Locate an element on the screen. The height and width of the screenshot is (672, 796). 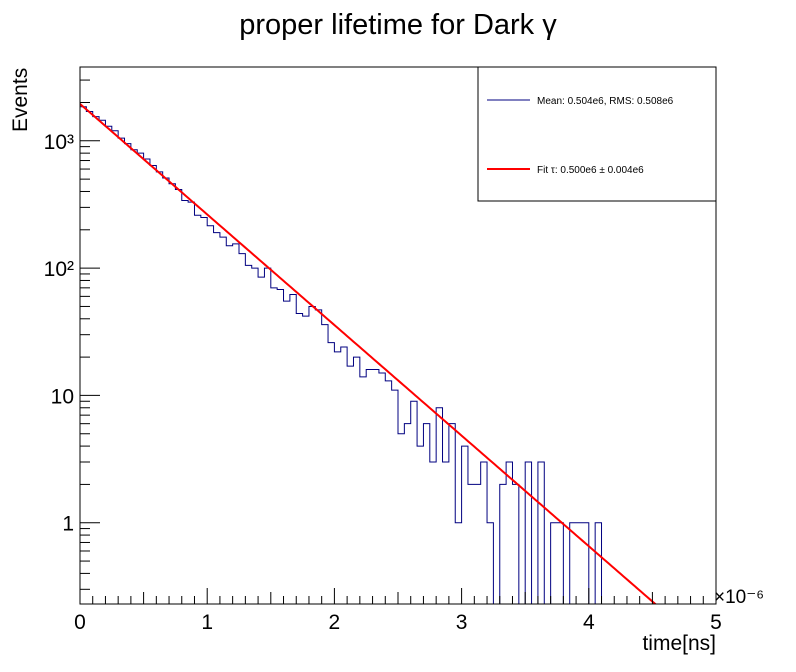
legend-box is located at coordinates (597, 134).